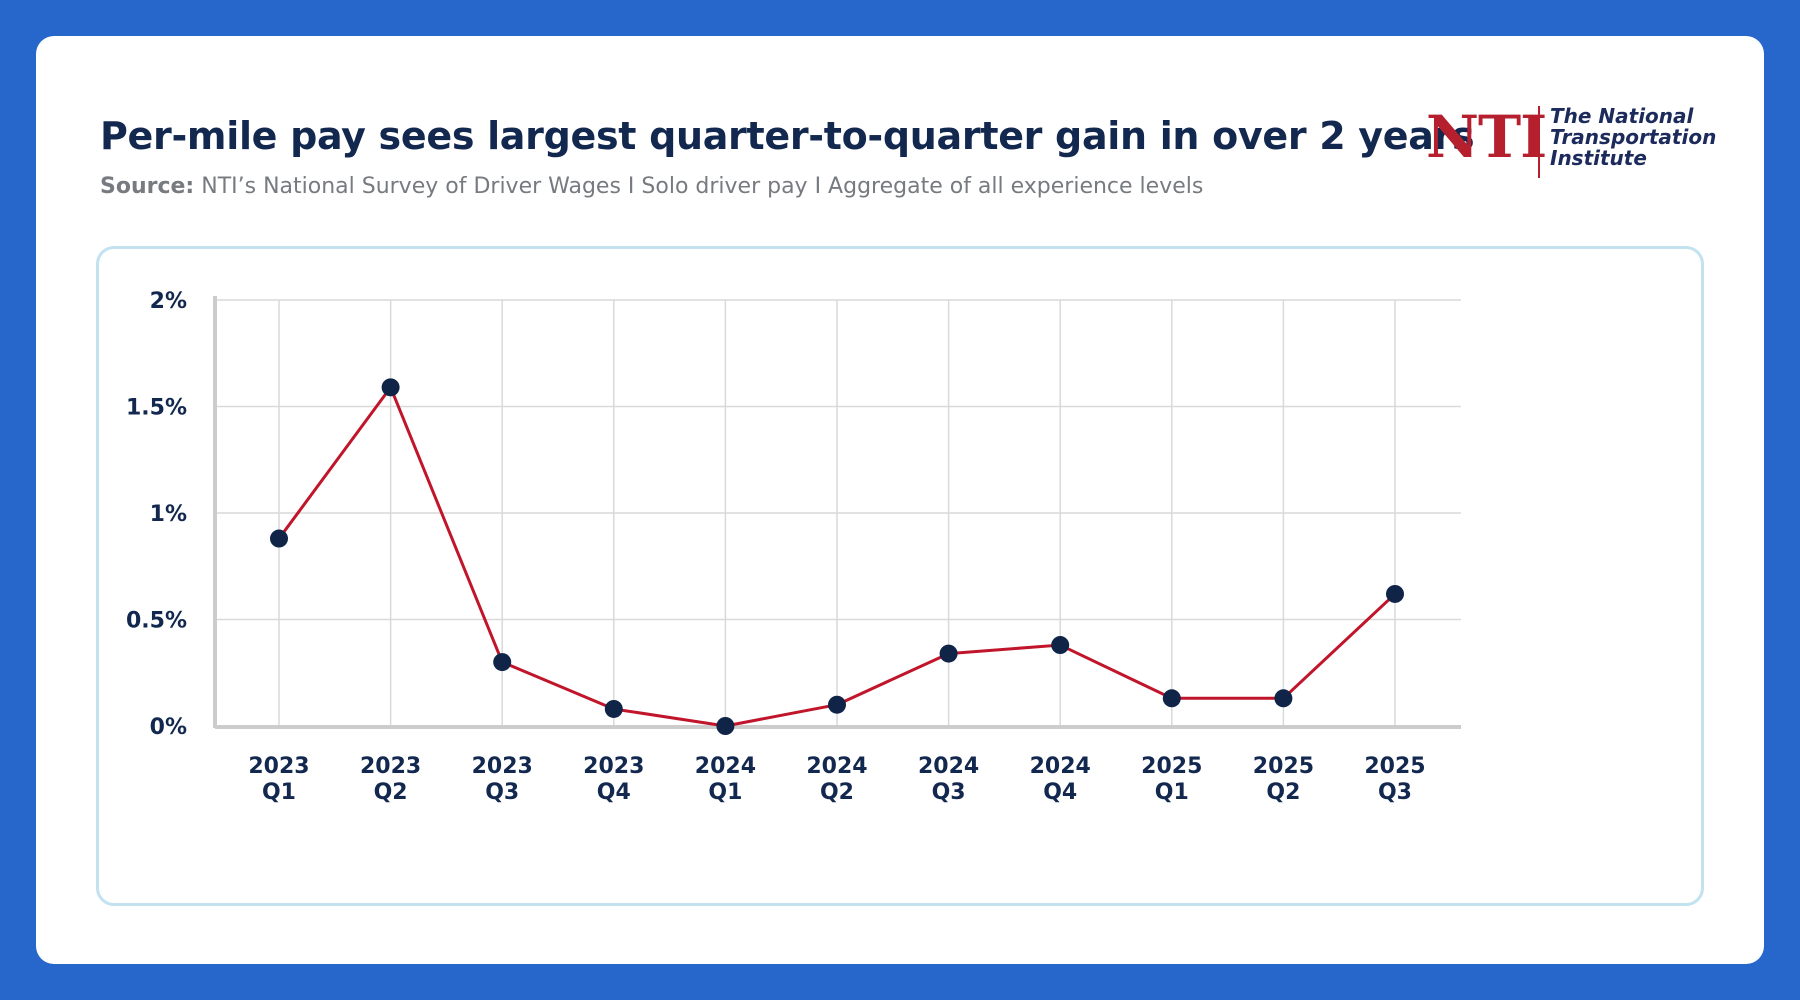  I want to click on logo-wordmark: The National Transportation Institute, so click(1633, 137).